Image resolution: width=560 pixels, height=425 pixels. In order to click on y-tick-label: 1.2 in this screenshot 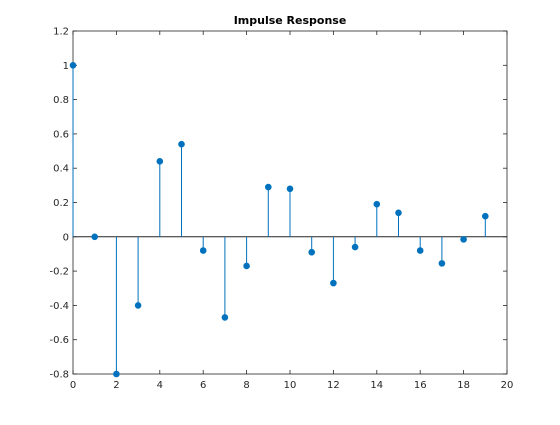, I will do `click(61, 32)`.